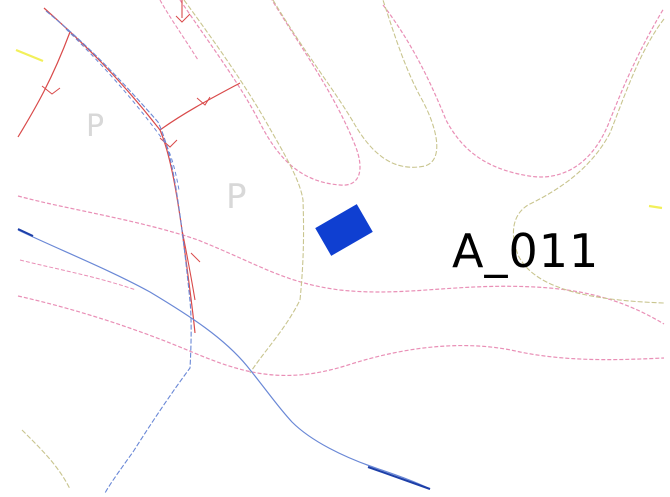 The image size is (670, 497). I want to click on feature-marker, so click(344, 230).